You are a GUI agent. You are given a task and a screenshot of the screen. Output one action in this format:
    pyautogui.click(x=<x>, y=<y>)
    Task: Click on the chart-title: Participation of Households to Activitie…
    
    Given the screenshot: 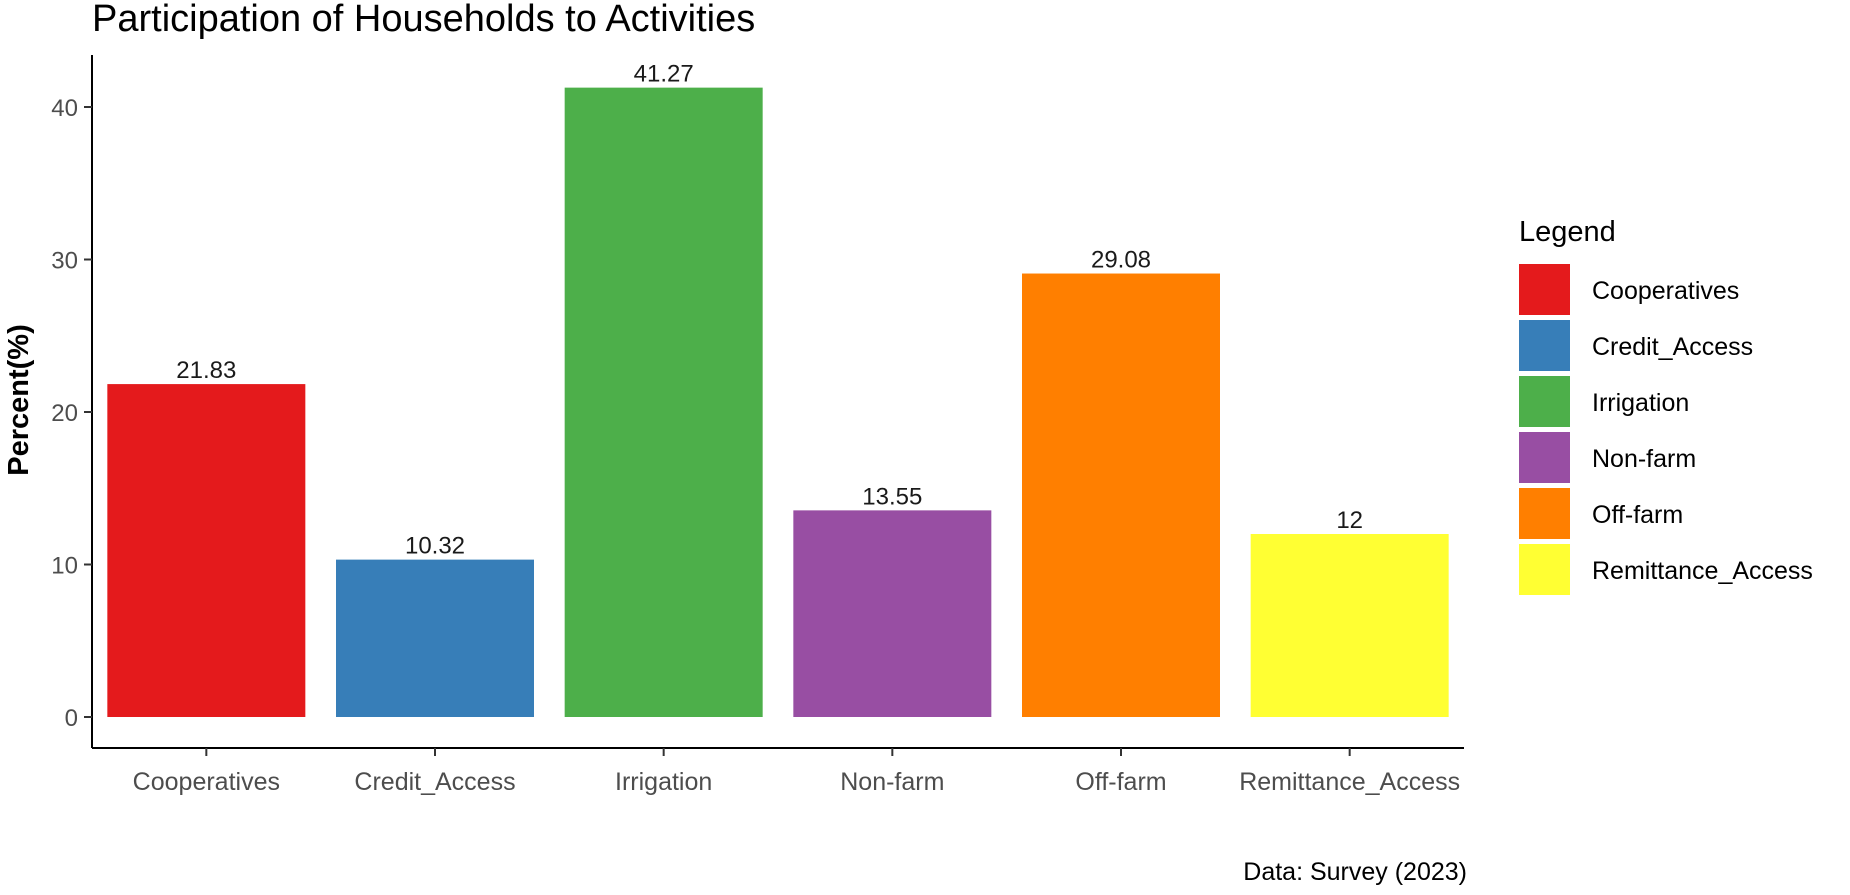 What is the action you would take?
    pyautogui.click(x=423, y=20)
    